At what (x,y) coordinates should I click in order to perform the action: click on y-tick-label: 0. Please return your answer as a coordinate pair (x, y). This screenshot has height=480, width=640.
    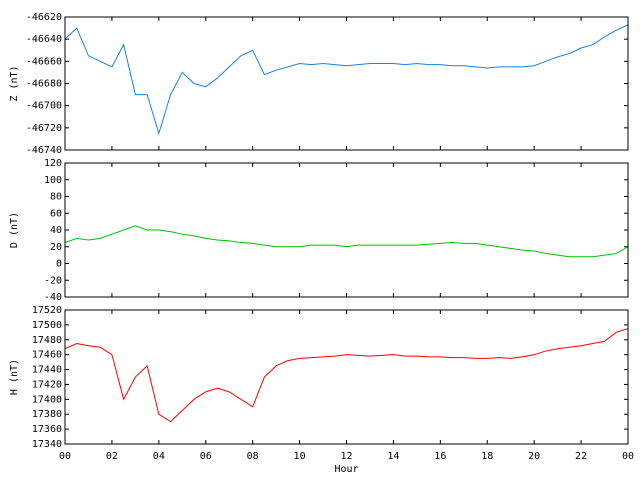
    Looking at the image, I should click on (59, 264).